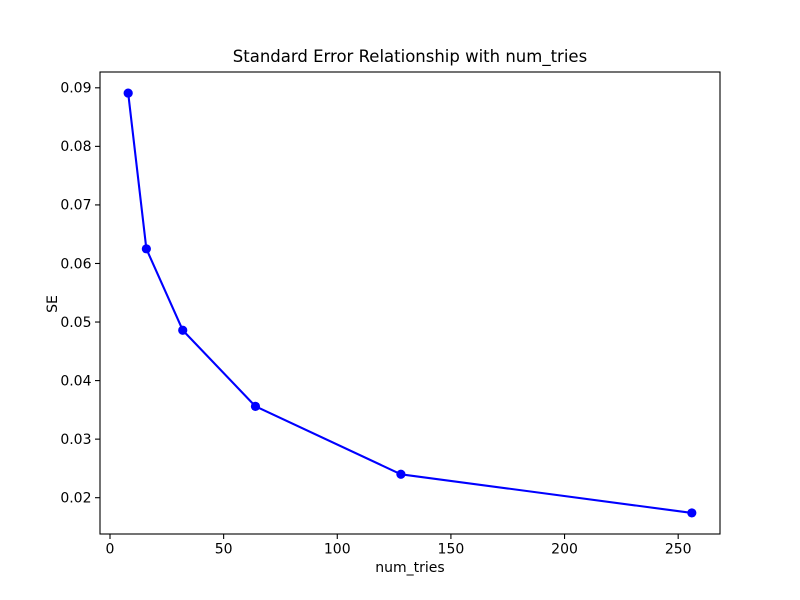 The height and width of the screenshot is (600, 800). What do you see at coordinates (564, 550) in the screenshot?
I see `x-tick-label: 200` at bounding box center [564, 550].